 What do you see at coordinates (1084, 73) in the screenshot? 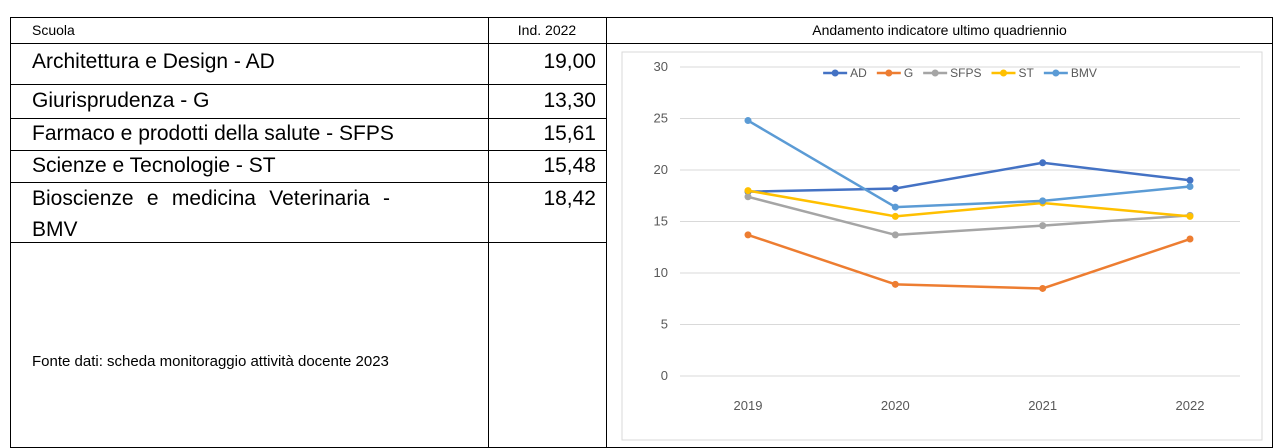
I see `legend-label: BMV` at bounding box center [1084, 73].